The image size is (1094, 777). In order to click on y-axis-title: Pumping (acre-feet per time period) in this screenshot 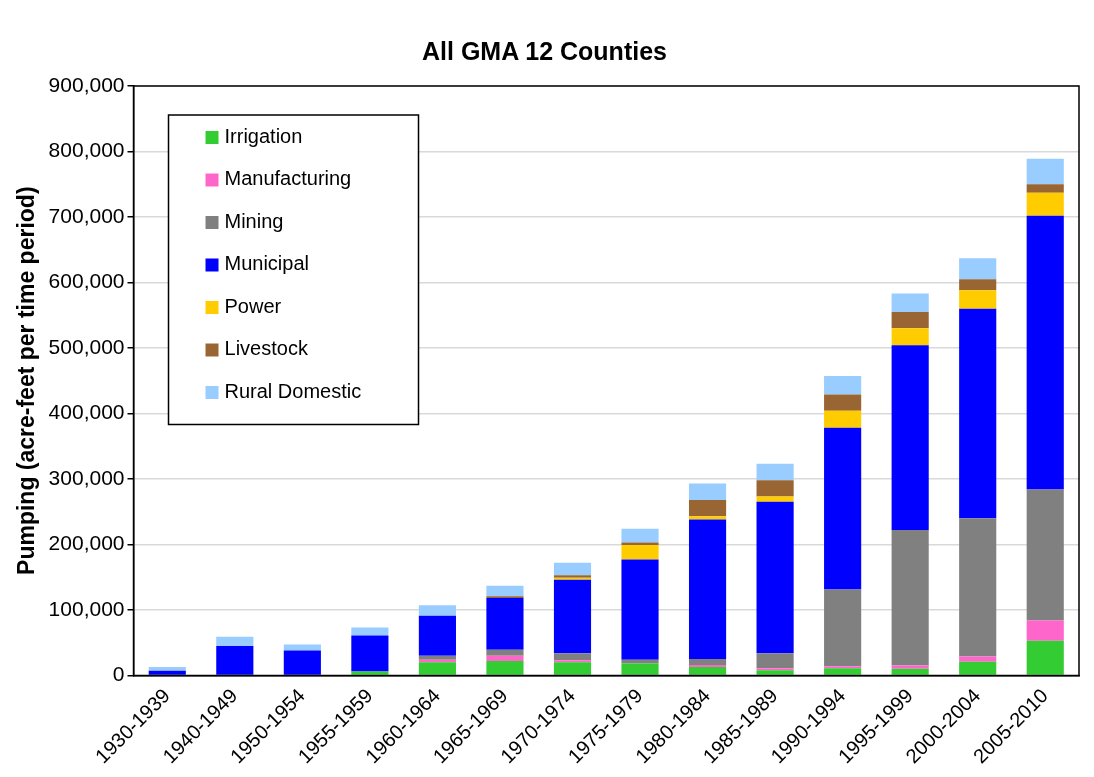, I will do `click(26, 380)`.